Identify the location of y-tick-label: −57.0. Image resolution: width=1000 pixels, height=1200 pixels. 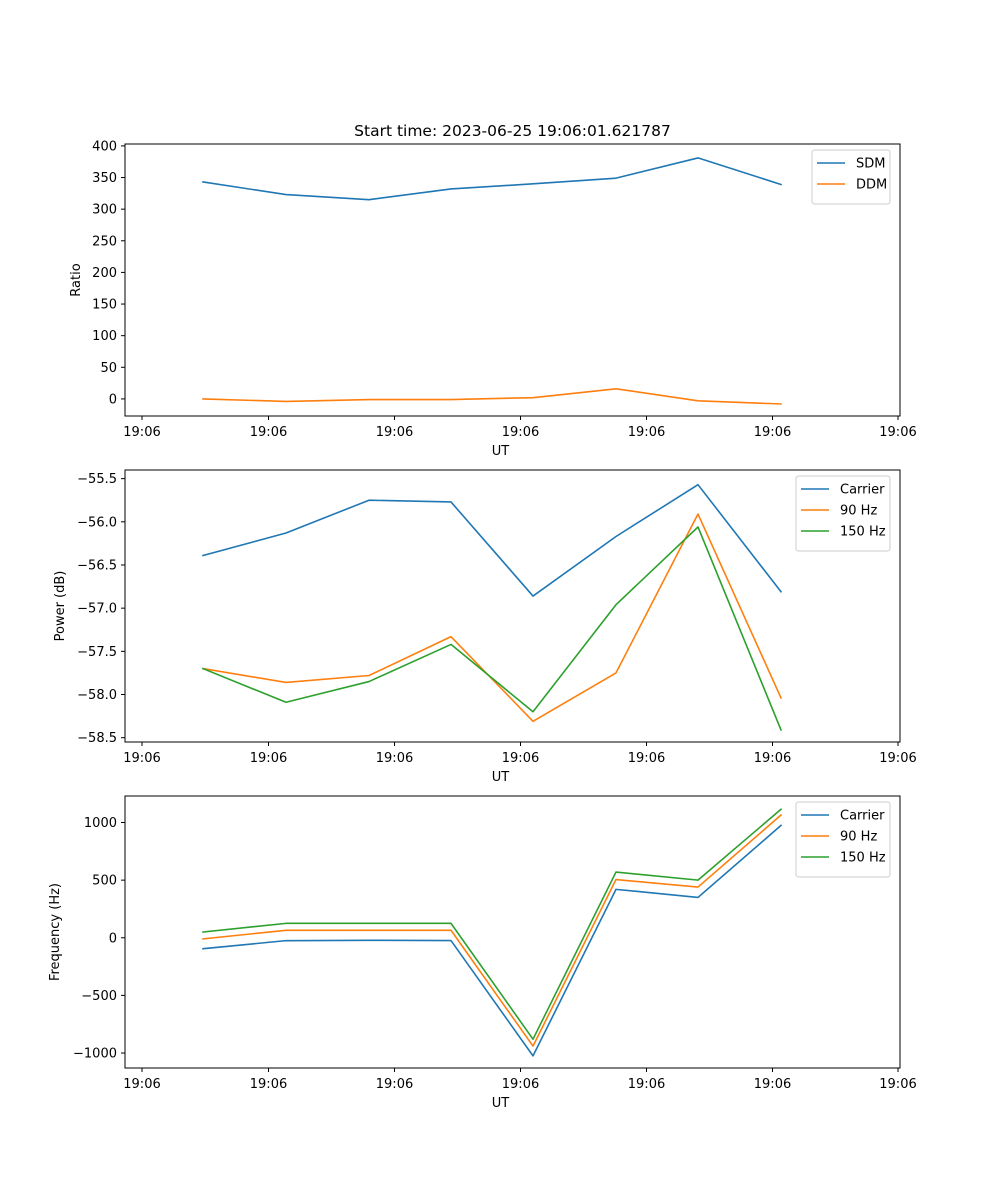
(97, 609).